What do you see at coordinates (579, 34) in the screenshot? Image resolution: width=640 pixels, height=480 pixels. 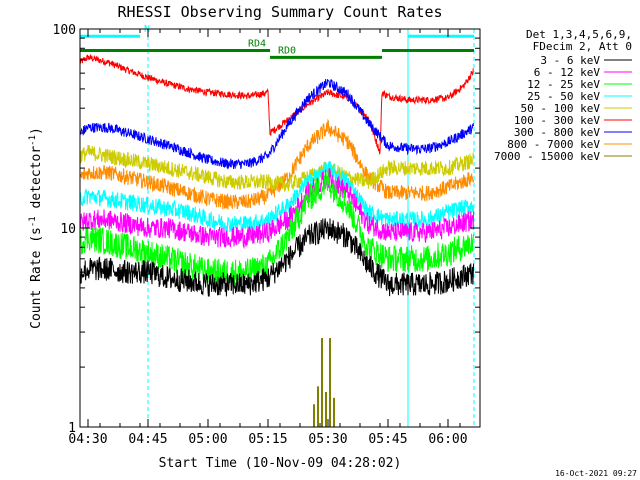 I see `legend-header-0: Det 1,3,4,5,6,9,` at bounding box center [579, 34].